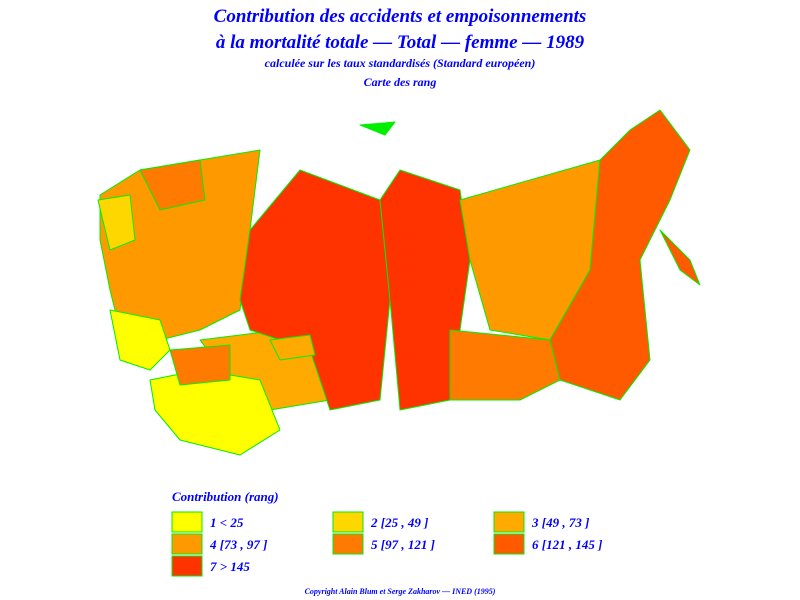 The image size is (800, 600). What do you see at coordinates (227, 522) in the screenshot?
I see `legend-label: 1 < 25` at bounding box center [227, 522].